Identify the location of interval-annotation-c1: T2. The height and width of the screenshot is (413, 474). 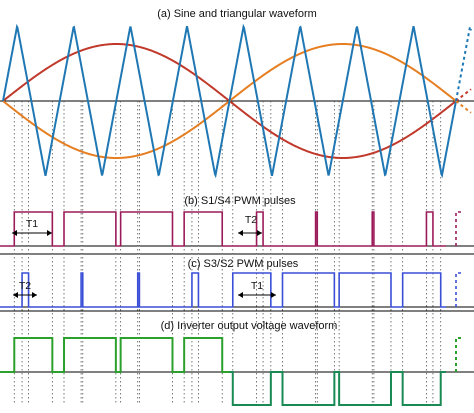
(25, 289).